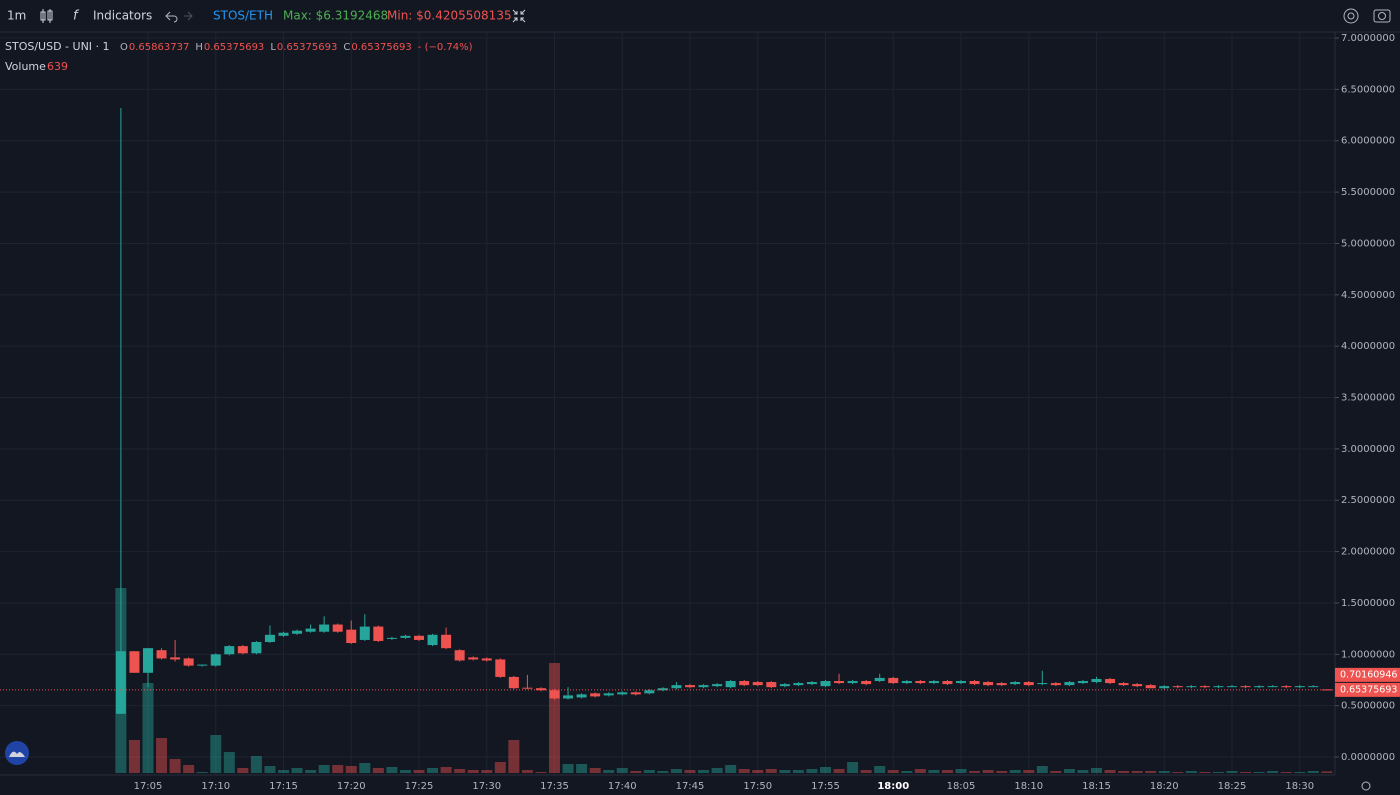  Describe the element at coordinates (46, 16) in the screenshot. I see `chart-type-button` at that location.